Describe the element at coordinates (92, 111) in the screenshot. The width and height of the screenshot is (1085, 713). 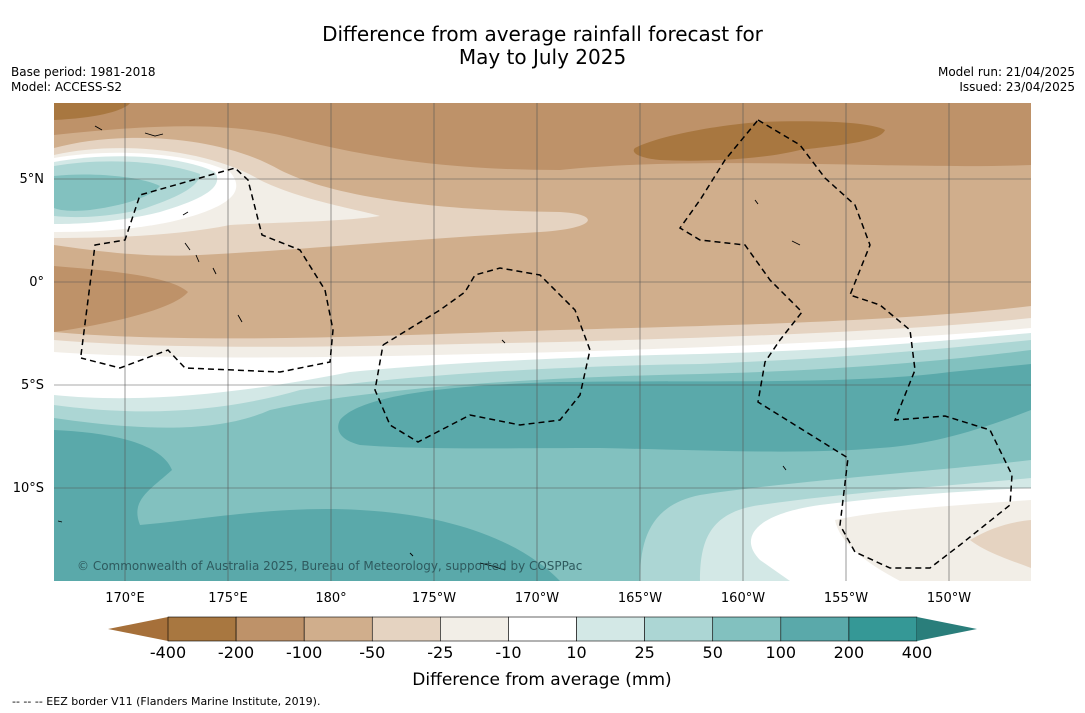
I see `field-dark-blob-northwest` at that location.